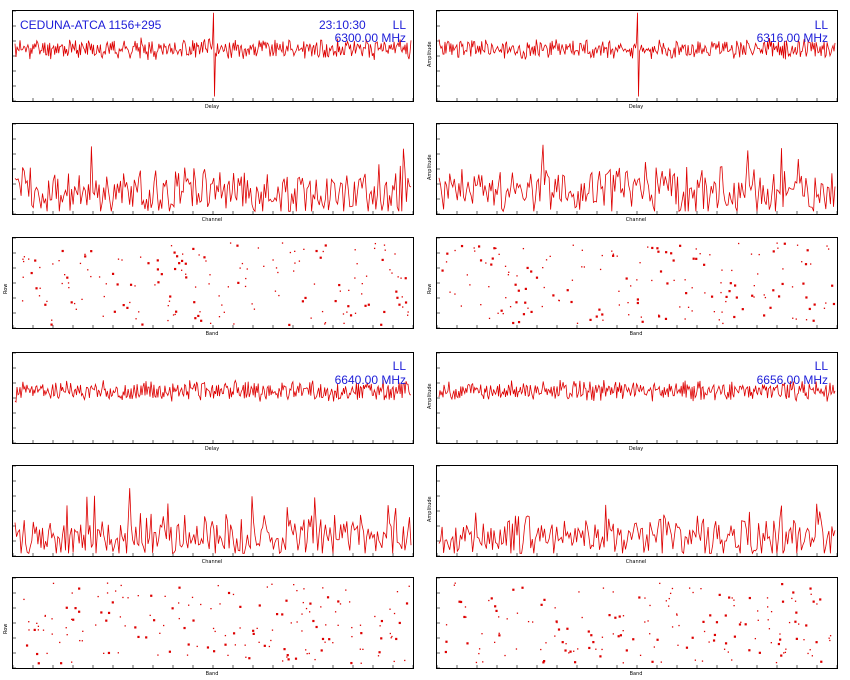  What do you see at coordinates (637, 511) in the screenshot?
I see `channel-plot-if4` at bounding box center [637, 511].